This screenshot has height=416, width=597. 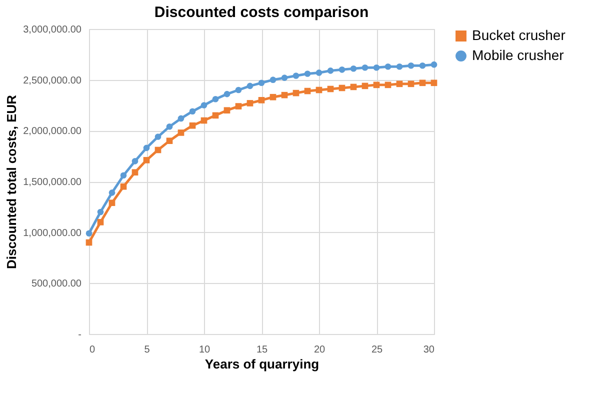 I want to click on x-tick-label: 10, so click(x=204, y=350).